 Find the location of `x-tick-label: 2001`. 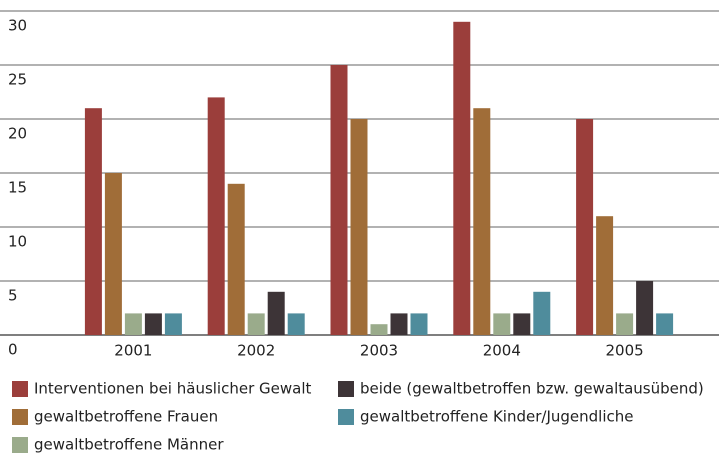

x-tick-label: 2001 is located at coordinates (133, 351).